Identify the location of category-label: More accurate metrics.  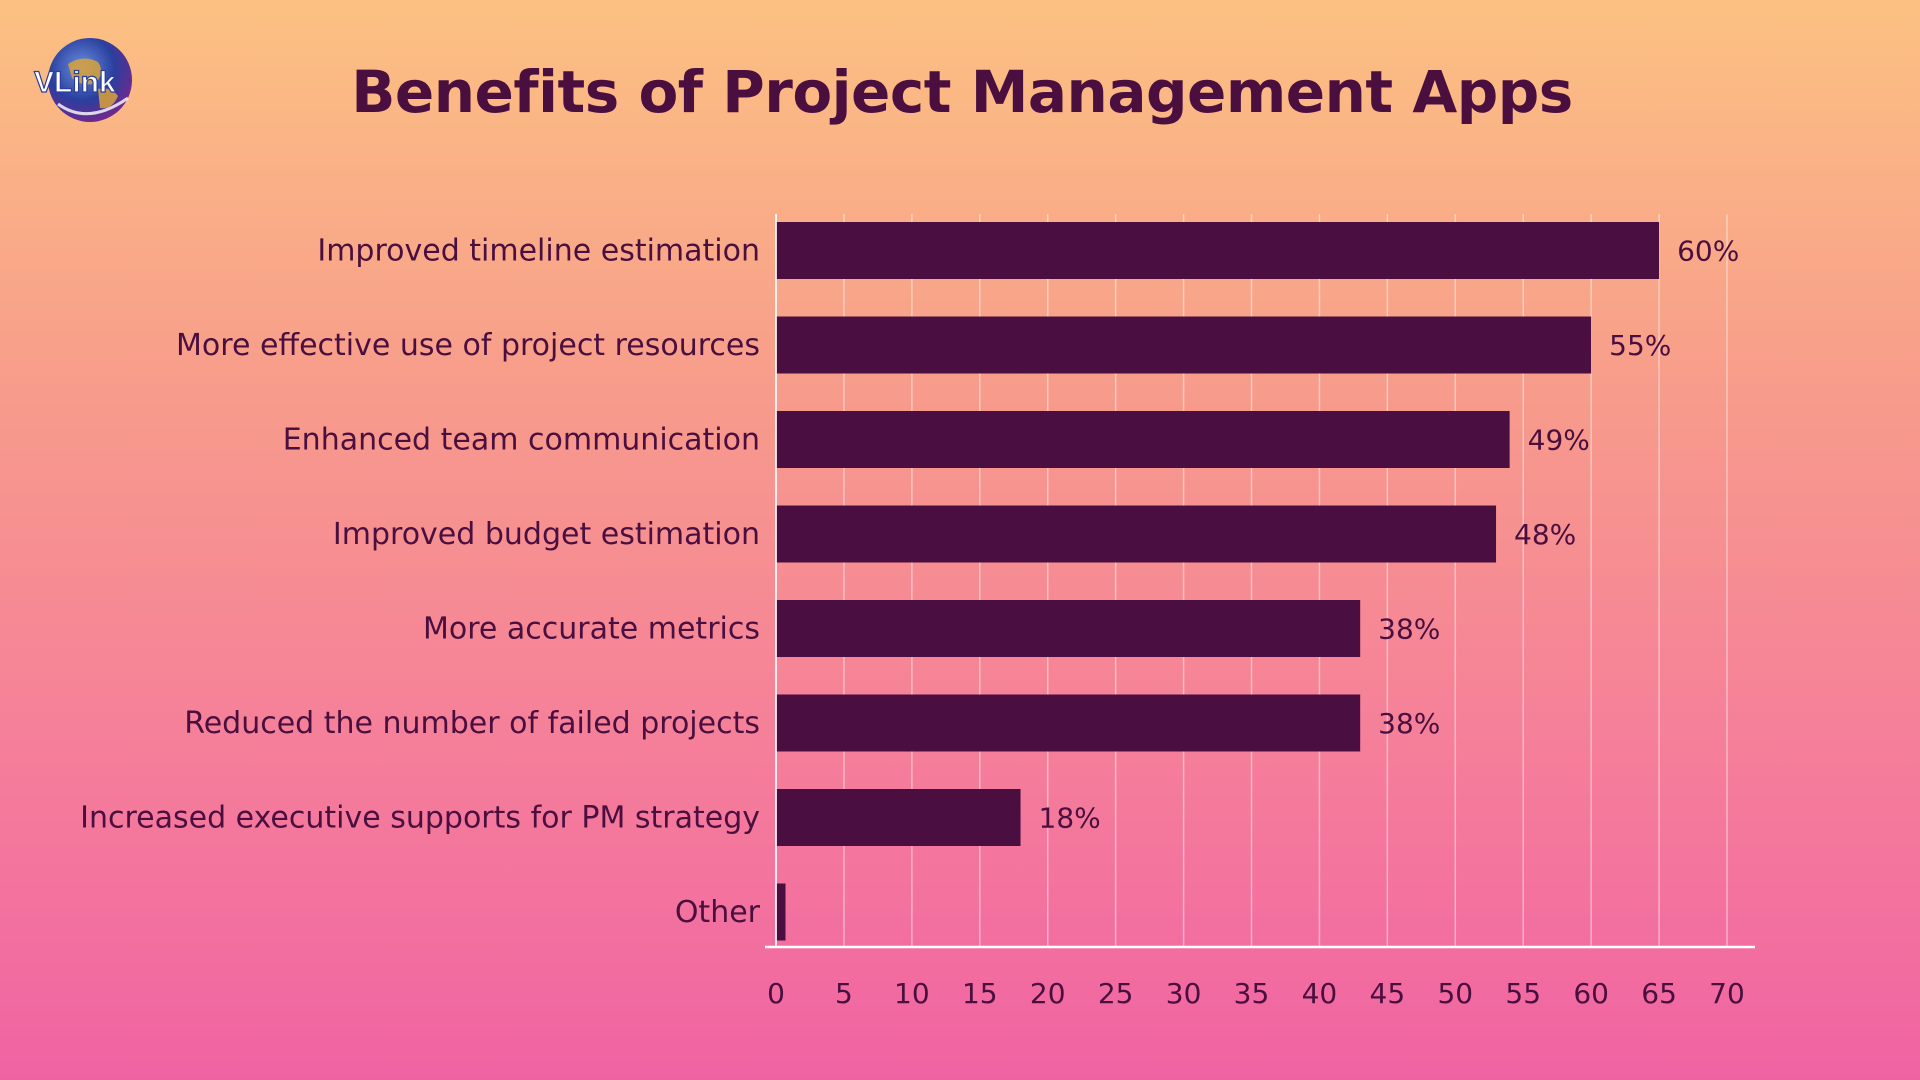
(591, 629).